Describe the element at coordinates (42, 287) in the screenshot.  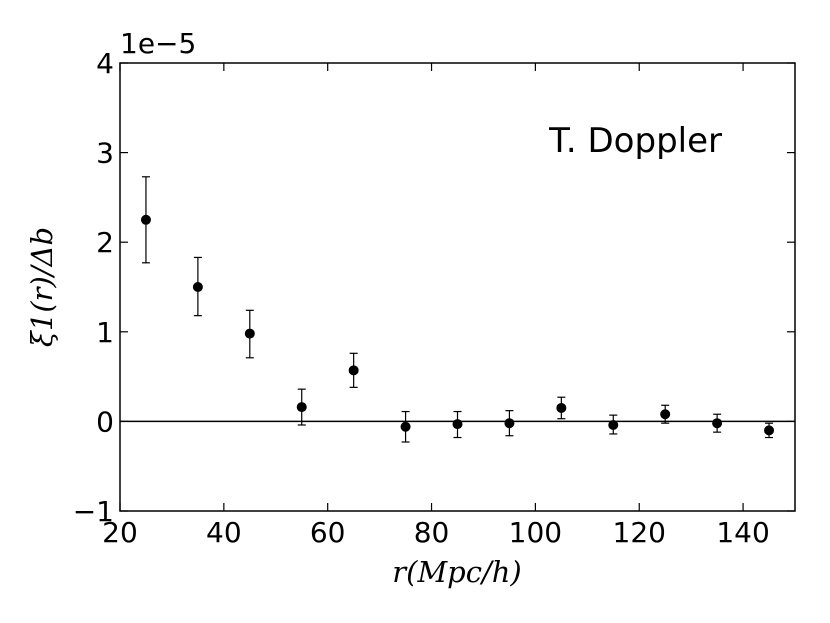
I see `y-axis-title: ξ1(r)/Δb` at that location.